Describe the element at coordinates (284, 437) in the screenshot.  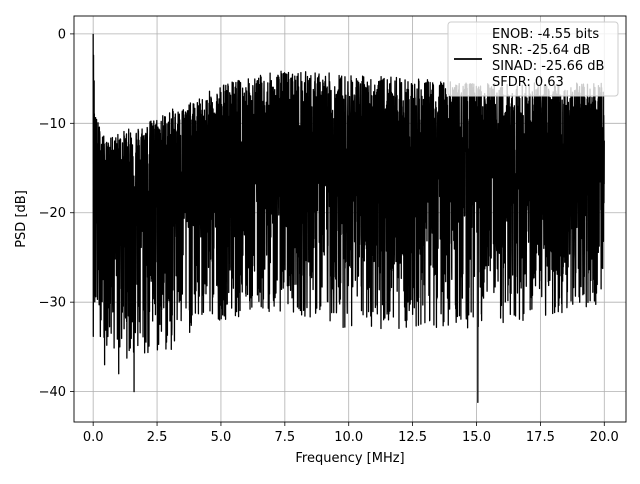
I see `x-tick-label: 7.5` at that location.